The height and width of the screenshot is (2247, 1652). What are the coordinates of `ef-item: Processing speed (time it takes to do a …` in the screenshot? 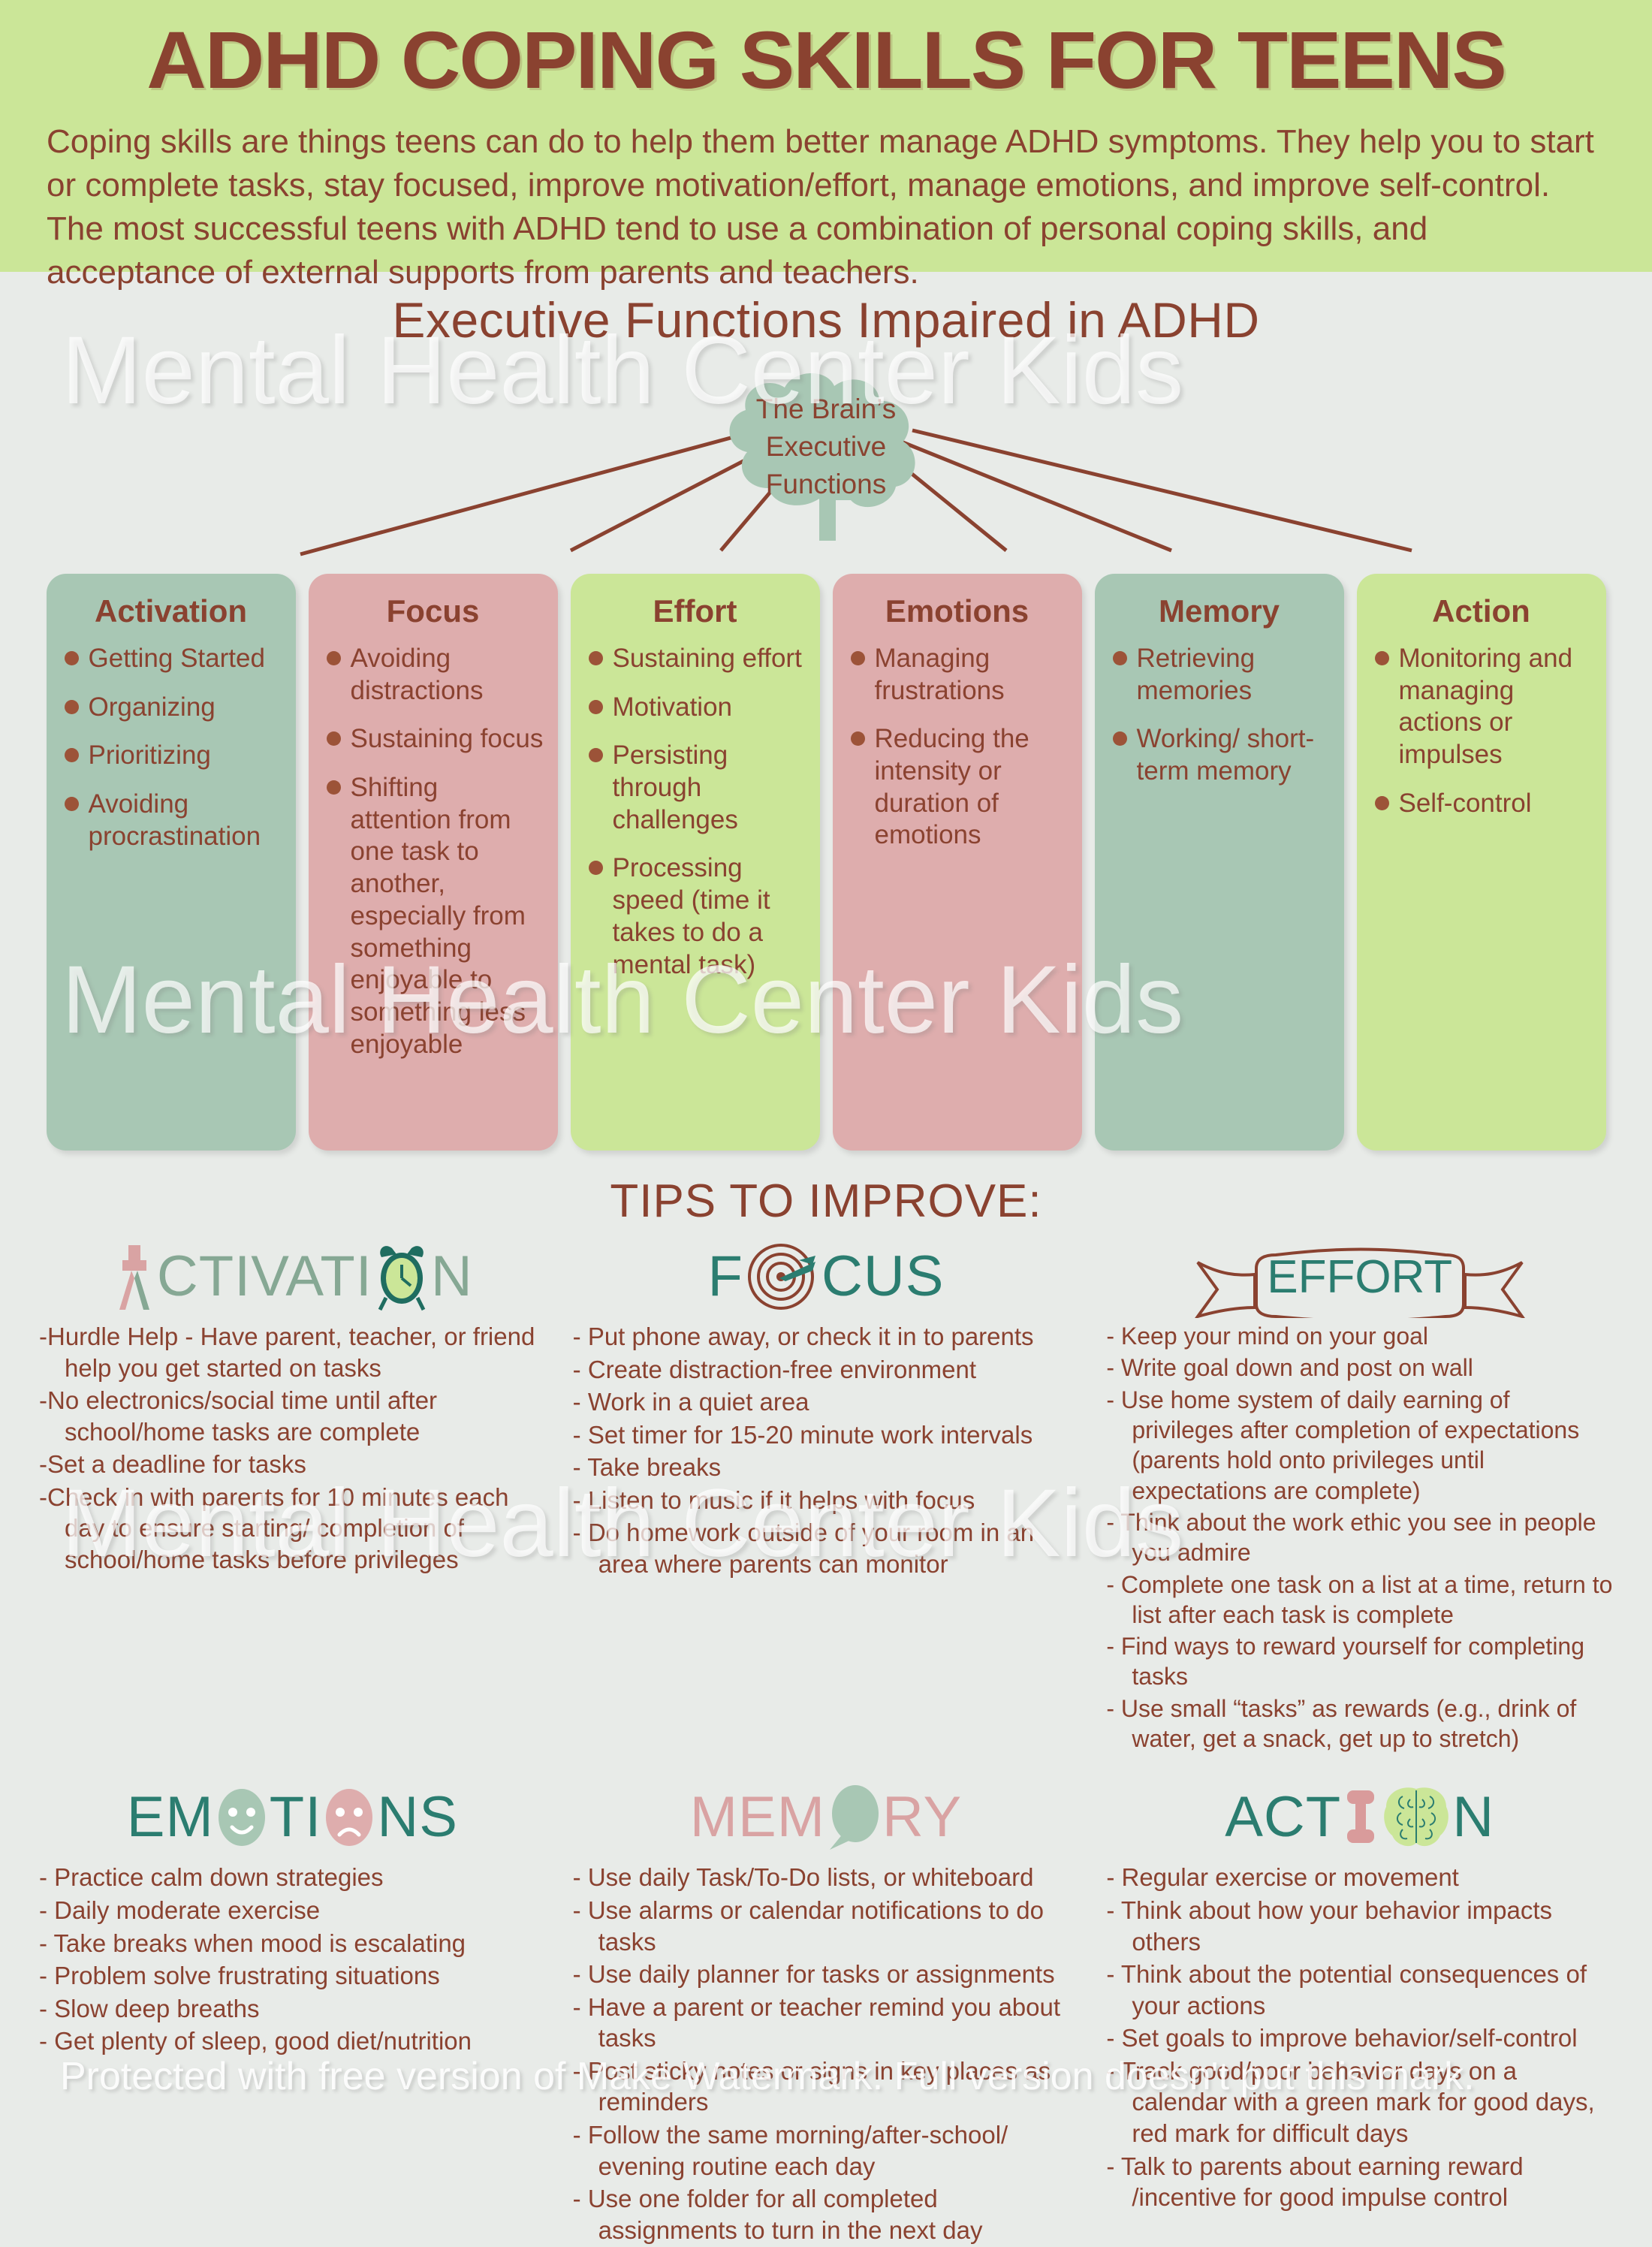 It's located at (695, 916).